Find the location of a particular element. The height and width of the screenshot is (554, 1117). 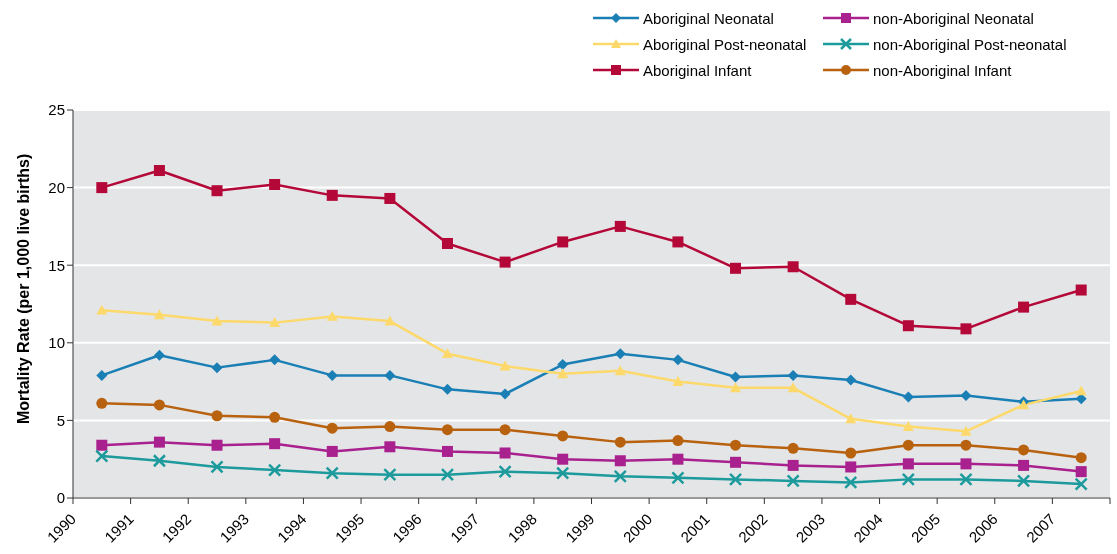

legend-label: Aboriginal Neonatal is located at coordinates (708, 18).